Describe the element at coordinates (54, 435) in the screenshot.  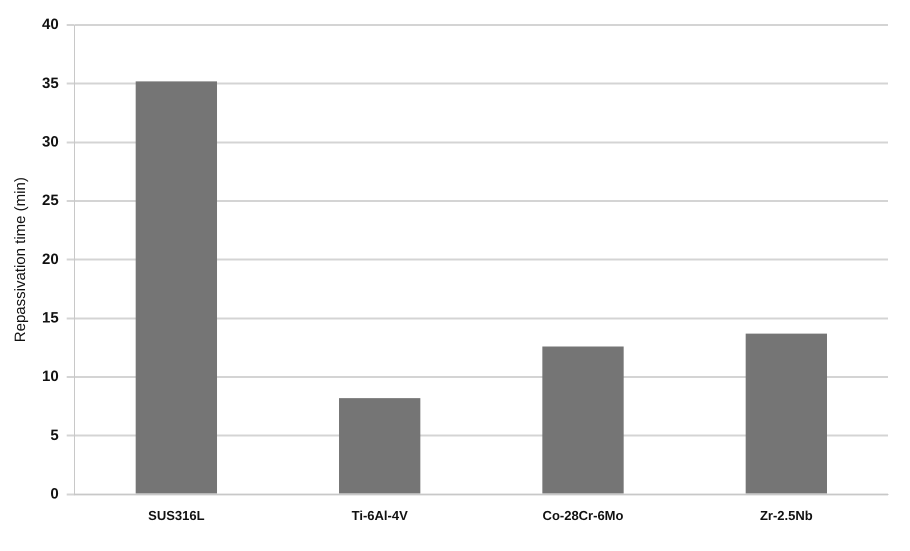
I see `y-tick-label: 5` at that location.